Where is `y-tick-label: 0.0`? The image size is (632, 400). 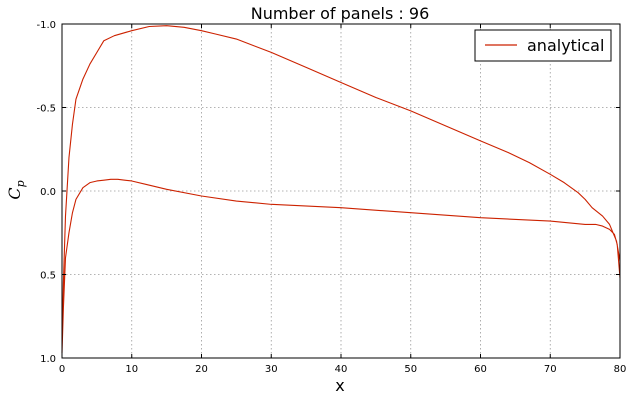
y-tick-label: 0.0 is located at coordinates (48, 192).